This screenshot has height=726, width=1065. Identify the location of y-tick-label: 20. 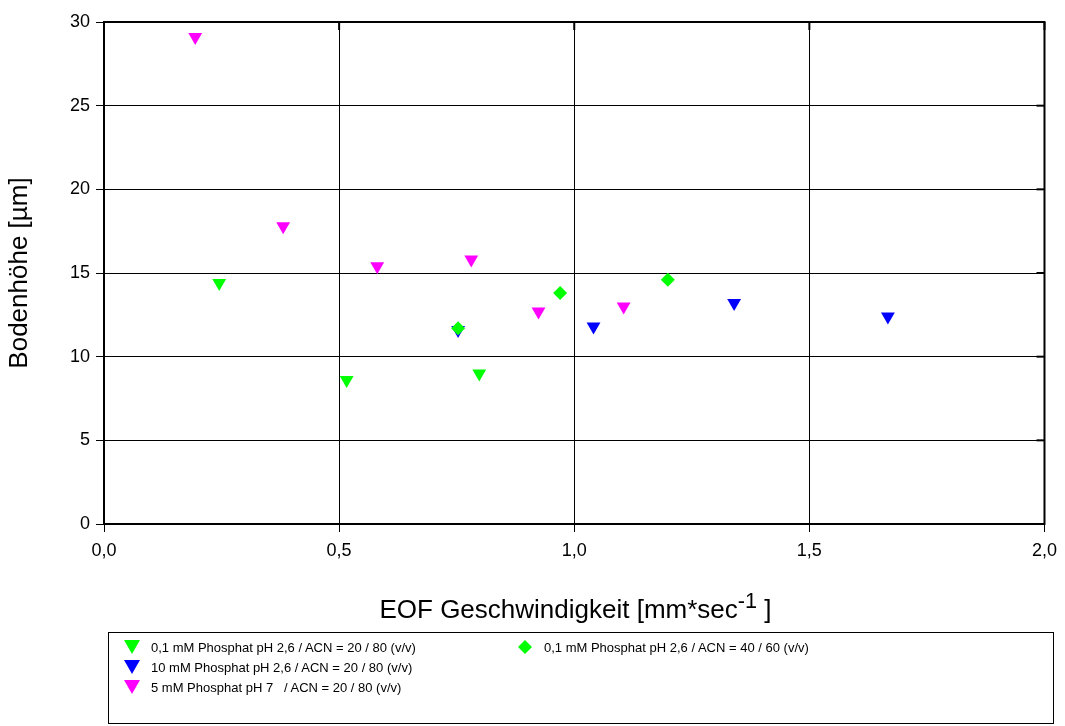
(79, 188).